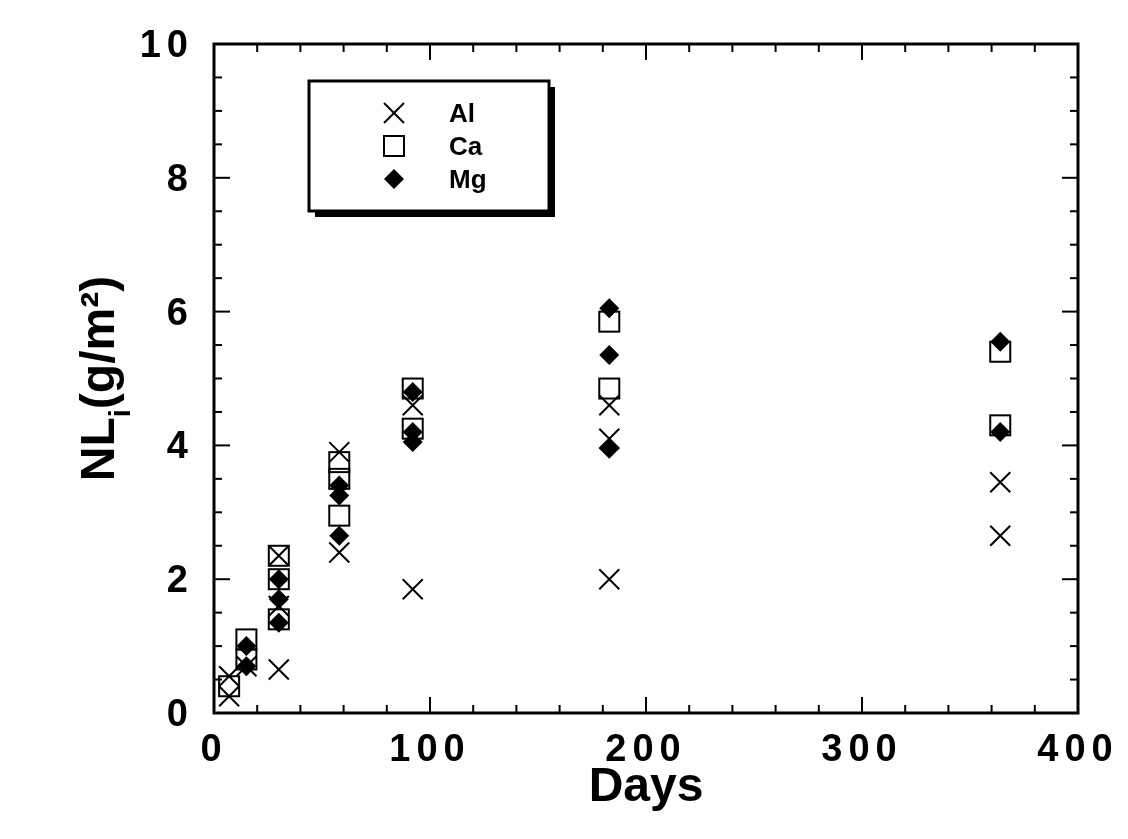 This screenshot has height=839, width=1128. What do you see at coordinates (180, 579) in the screenshot?
I see `y-tick-label: 2` at bounding box center [180, 579].